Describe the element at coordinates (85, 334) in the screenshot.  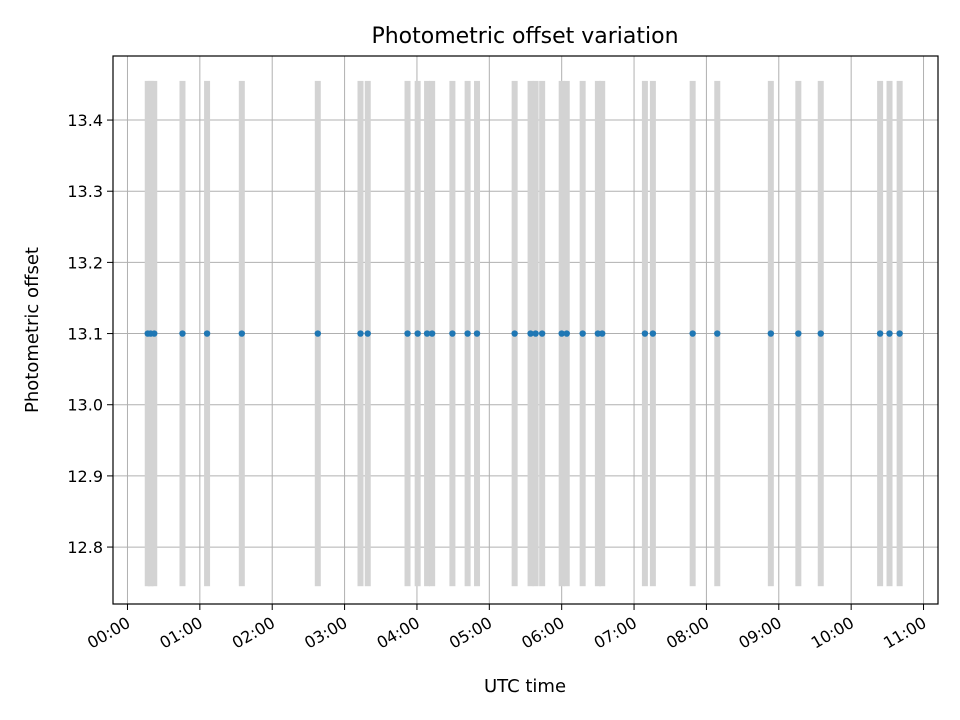
I see `y-tick-label: 13.1` at that location.